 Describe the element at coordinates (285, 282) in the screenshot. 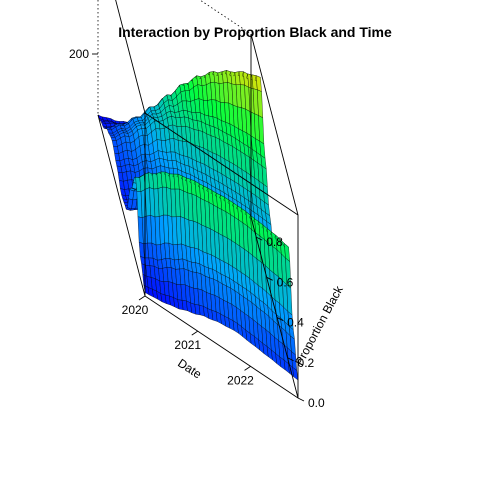

I see `y-tick-label: 0.6` at that location.